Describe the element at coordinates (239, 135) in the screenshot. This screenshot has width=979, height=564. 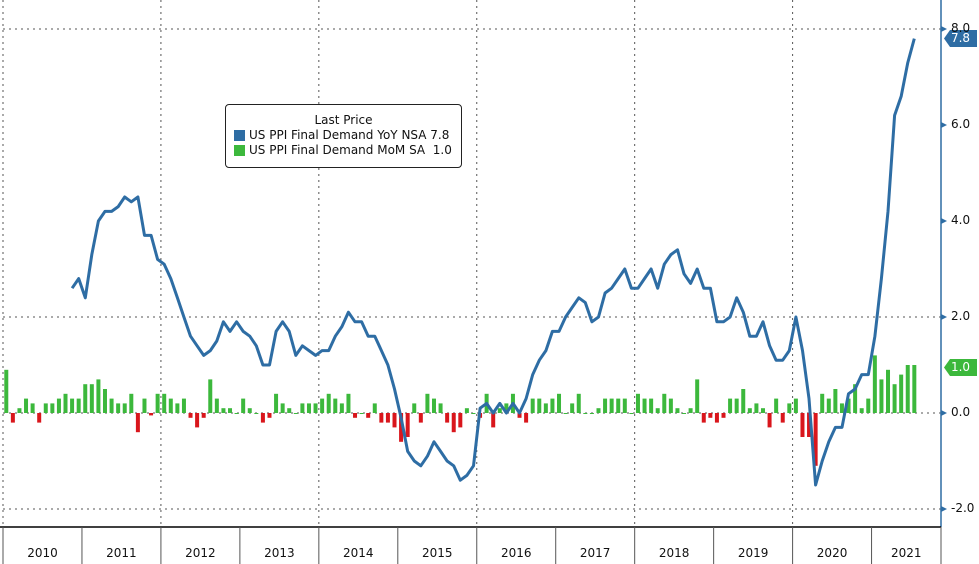
I see `legend-swatch-blue` at that location.